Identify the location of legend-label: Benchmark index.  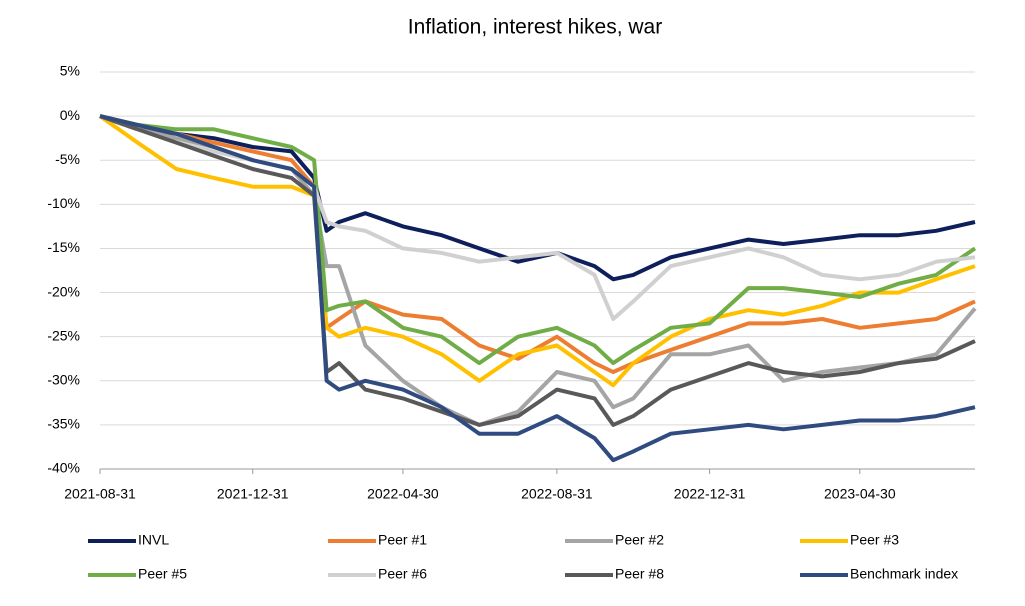
(904, 574).